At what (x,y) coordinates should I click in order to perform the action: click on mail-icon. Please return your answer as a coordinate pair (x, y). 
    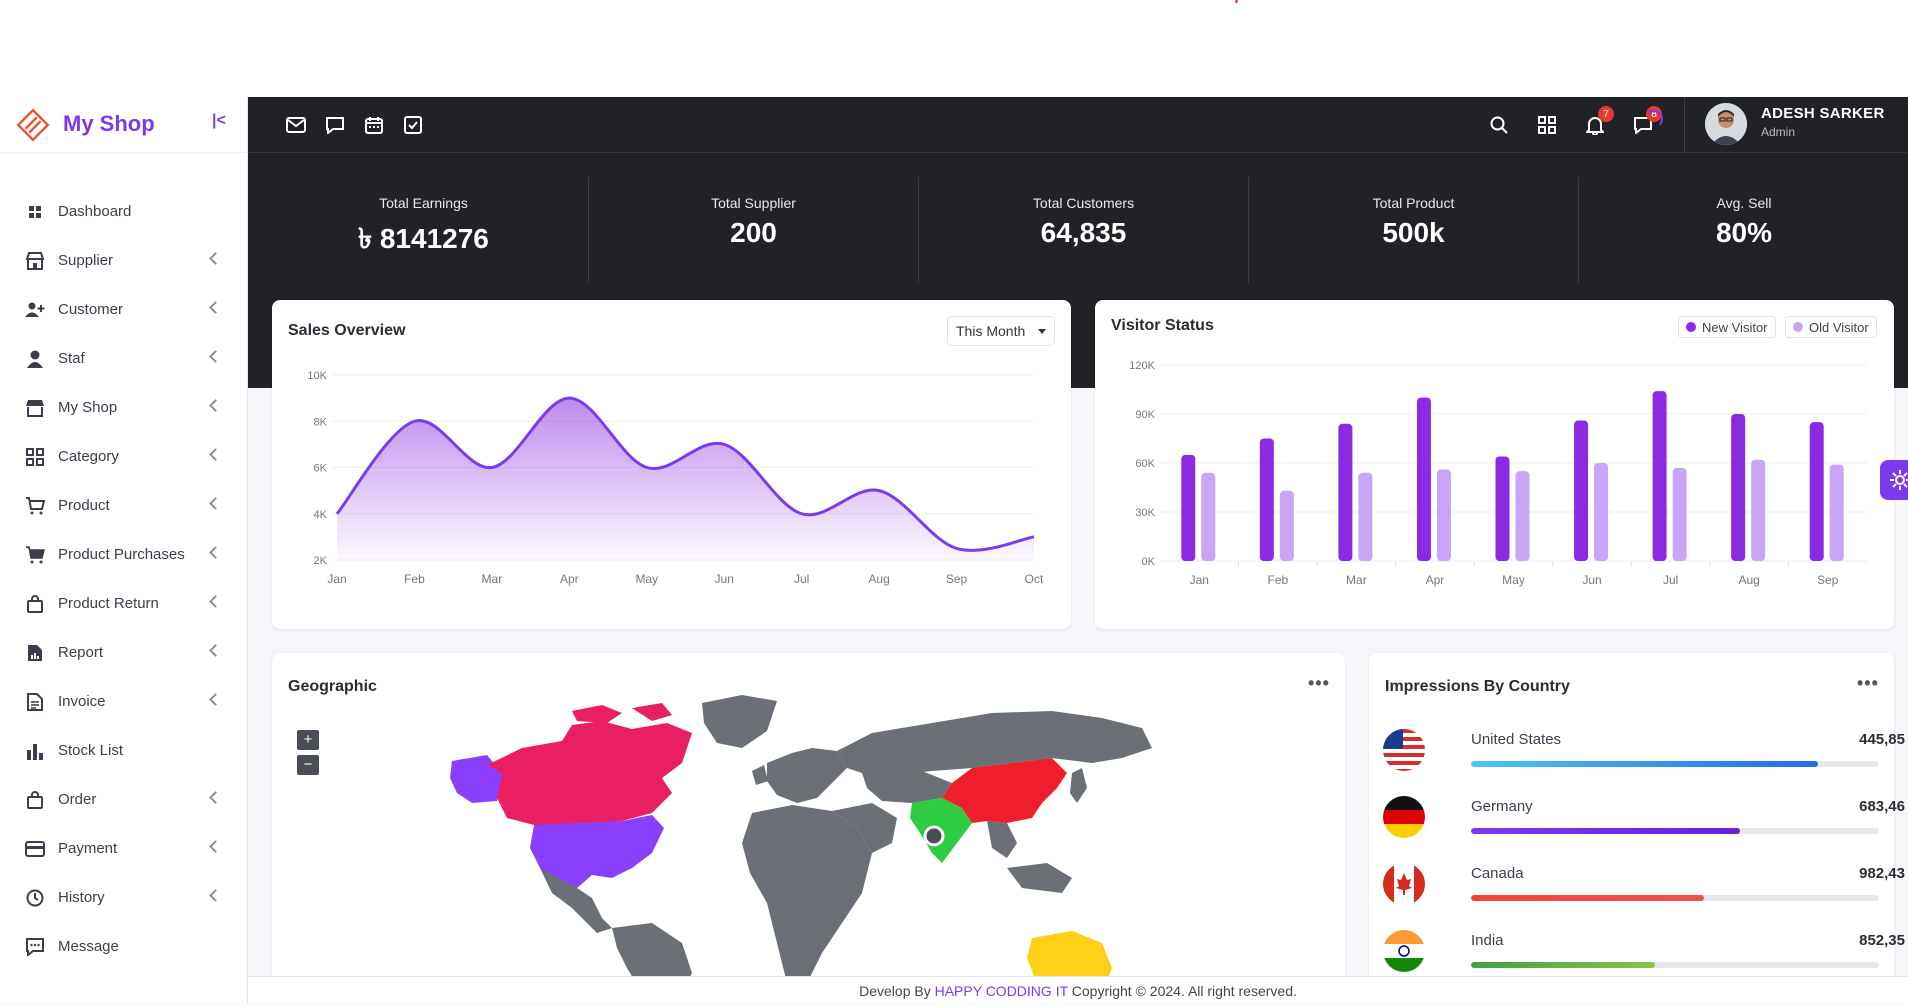
    Looking at the image, I should click on (296, 125).